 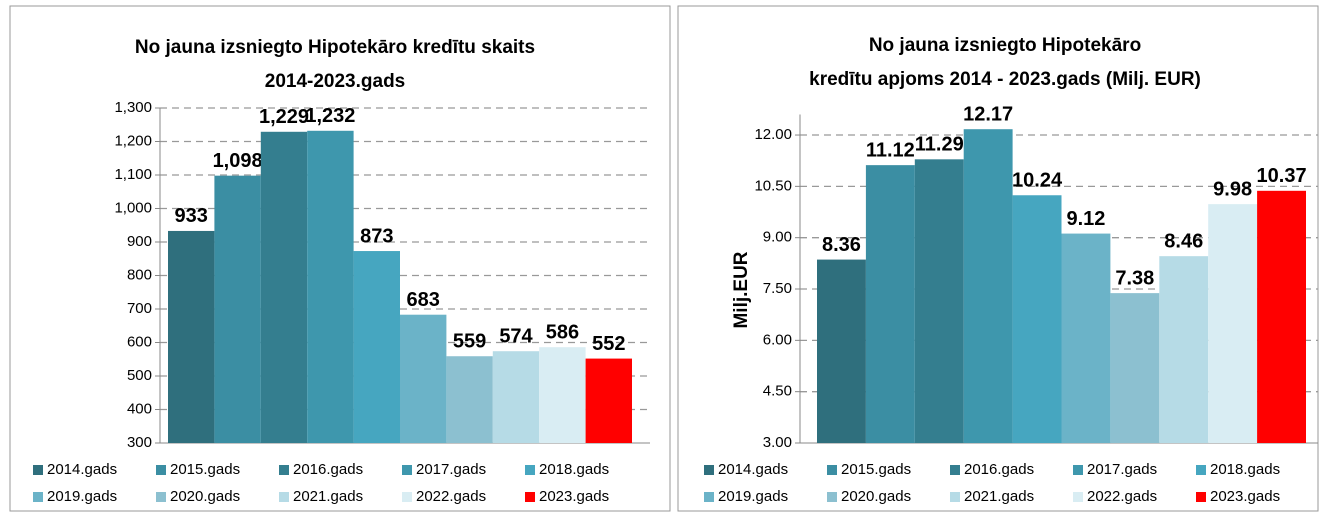 What do you see at coordinates (890, 150) in the screenshot?
I see `value-label: 11.12` at bounding box center [890, 150].